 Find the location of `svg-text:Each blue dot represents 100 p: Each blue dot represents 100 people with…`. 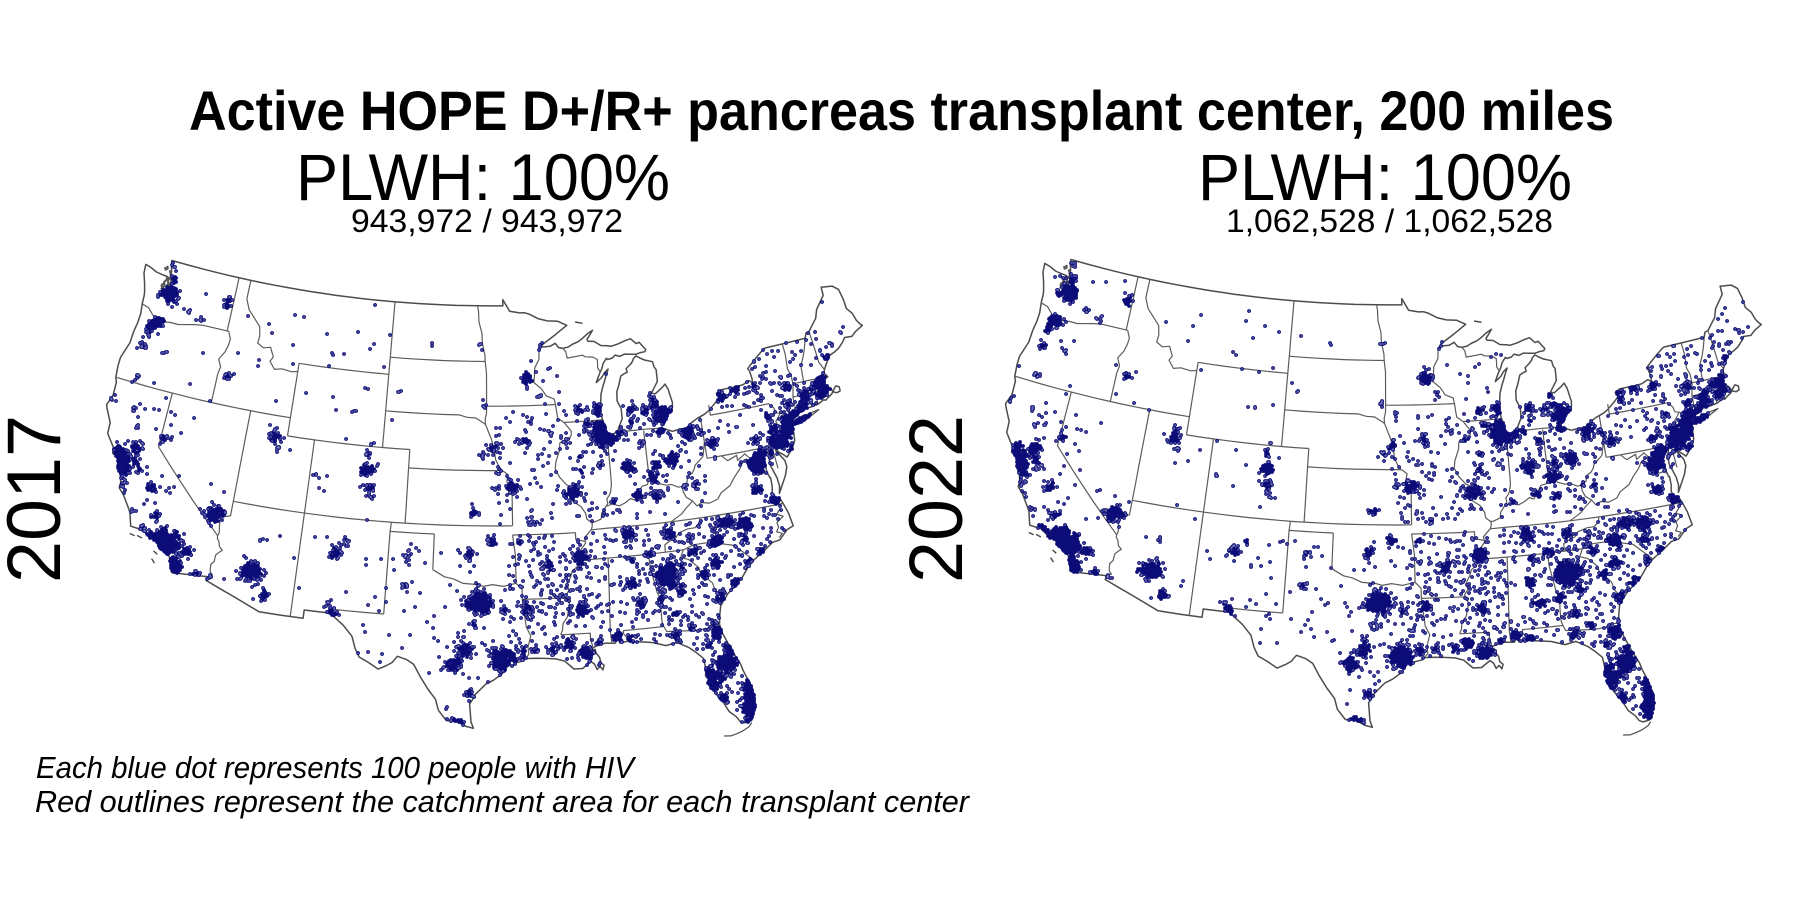

svg-text:Each blue dot represents 100 p: Each blue dot represents 100 people with… is located at coordinates (336, 767).